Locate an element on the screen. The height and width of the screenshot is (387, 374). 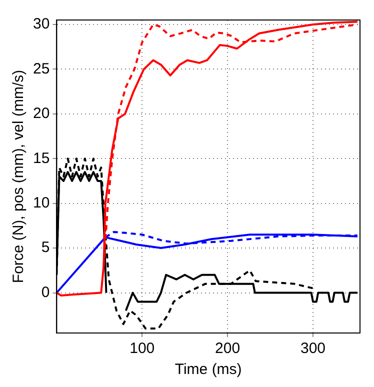
y-tick-label: 30 is located at coordinates (41, 24).